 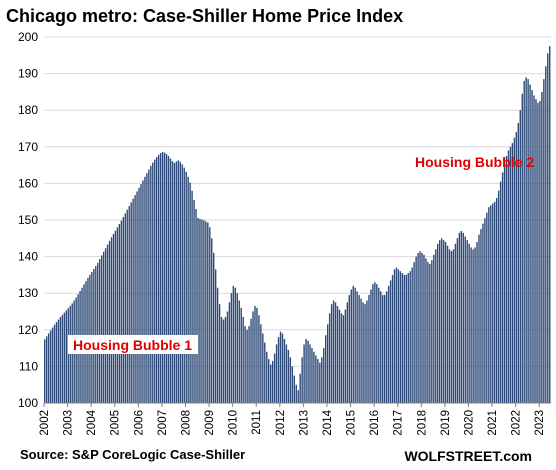 What do you see at coordinates (132, 454) in the screenshot?
I see `source-note: Source: S&P CoreLogic Case-Shiller` at bounding box center [132, 454].